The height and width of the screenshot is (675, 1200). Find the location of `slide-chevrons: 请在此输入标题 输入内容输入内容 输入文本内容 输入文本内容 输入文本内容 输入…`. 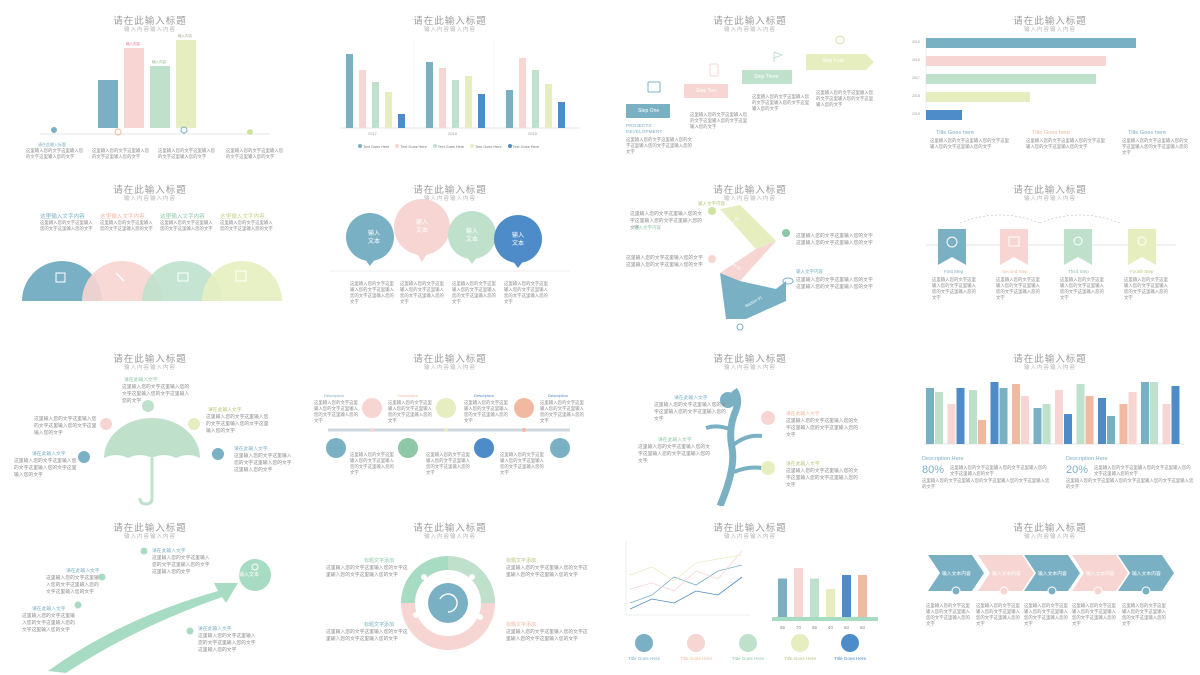

slide-chevrons: 请在此输入标题 输入内容输入内容 输入文本内容 输入文本内容 输入文本内容 输入… is located at coordinates (1050, 591).